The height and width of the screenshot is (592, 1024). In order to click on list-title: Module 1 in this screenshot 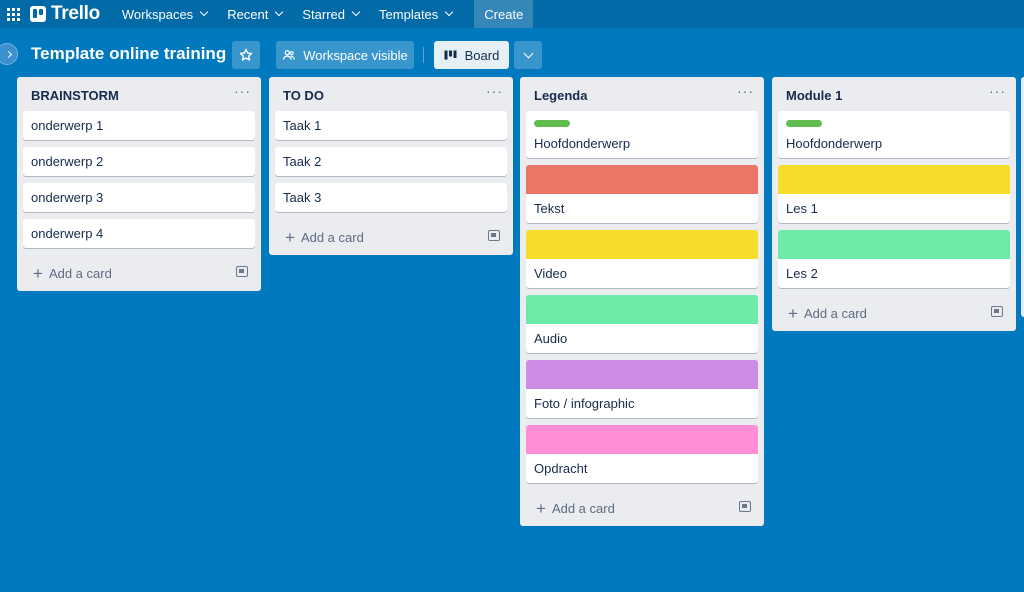, I will do `click(814, 95)`.